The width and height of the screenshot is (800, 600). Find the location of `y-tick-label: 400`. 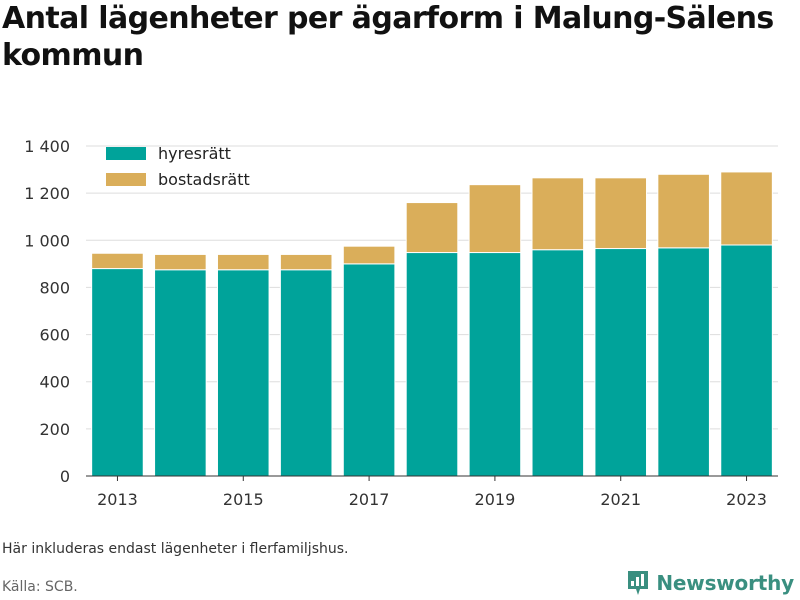

y-tick-label: 400 is located at coordinates (54, 382).